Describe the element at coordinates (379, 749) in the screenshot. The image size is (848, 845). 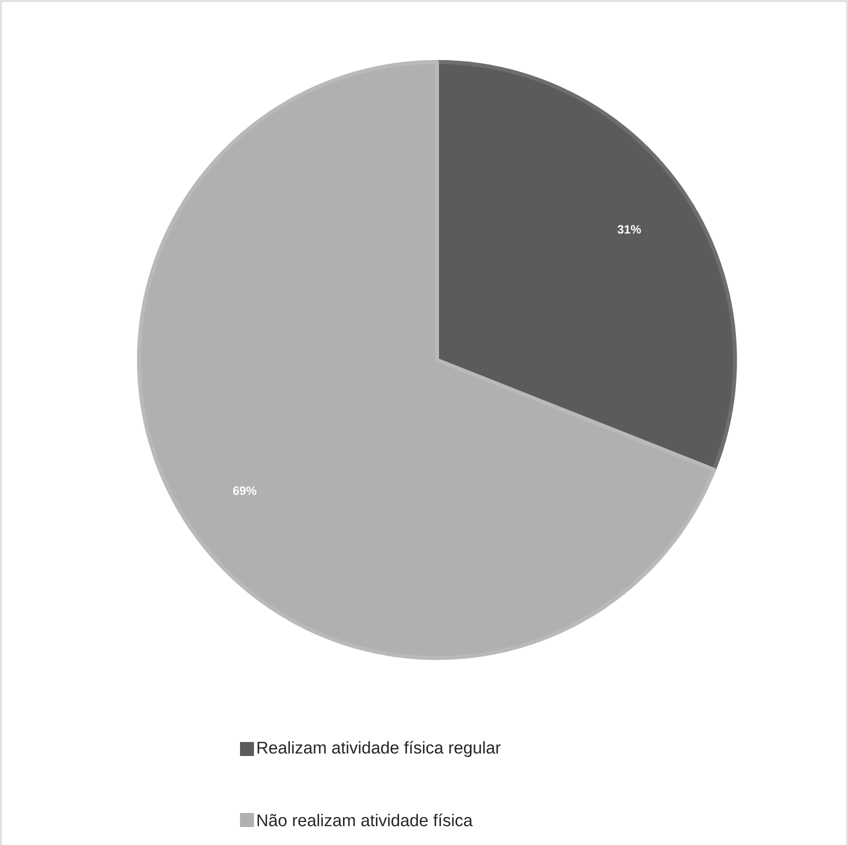
I see `legend-label: Realizam atividade física regular` at that location.